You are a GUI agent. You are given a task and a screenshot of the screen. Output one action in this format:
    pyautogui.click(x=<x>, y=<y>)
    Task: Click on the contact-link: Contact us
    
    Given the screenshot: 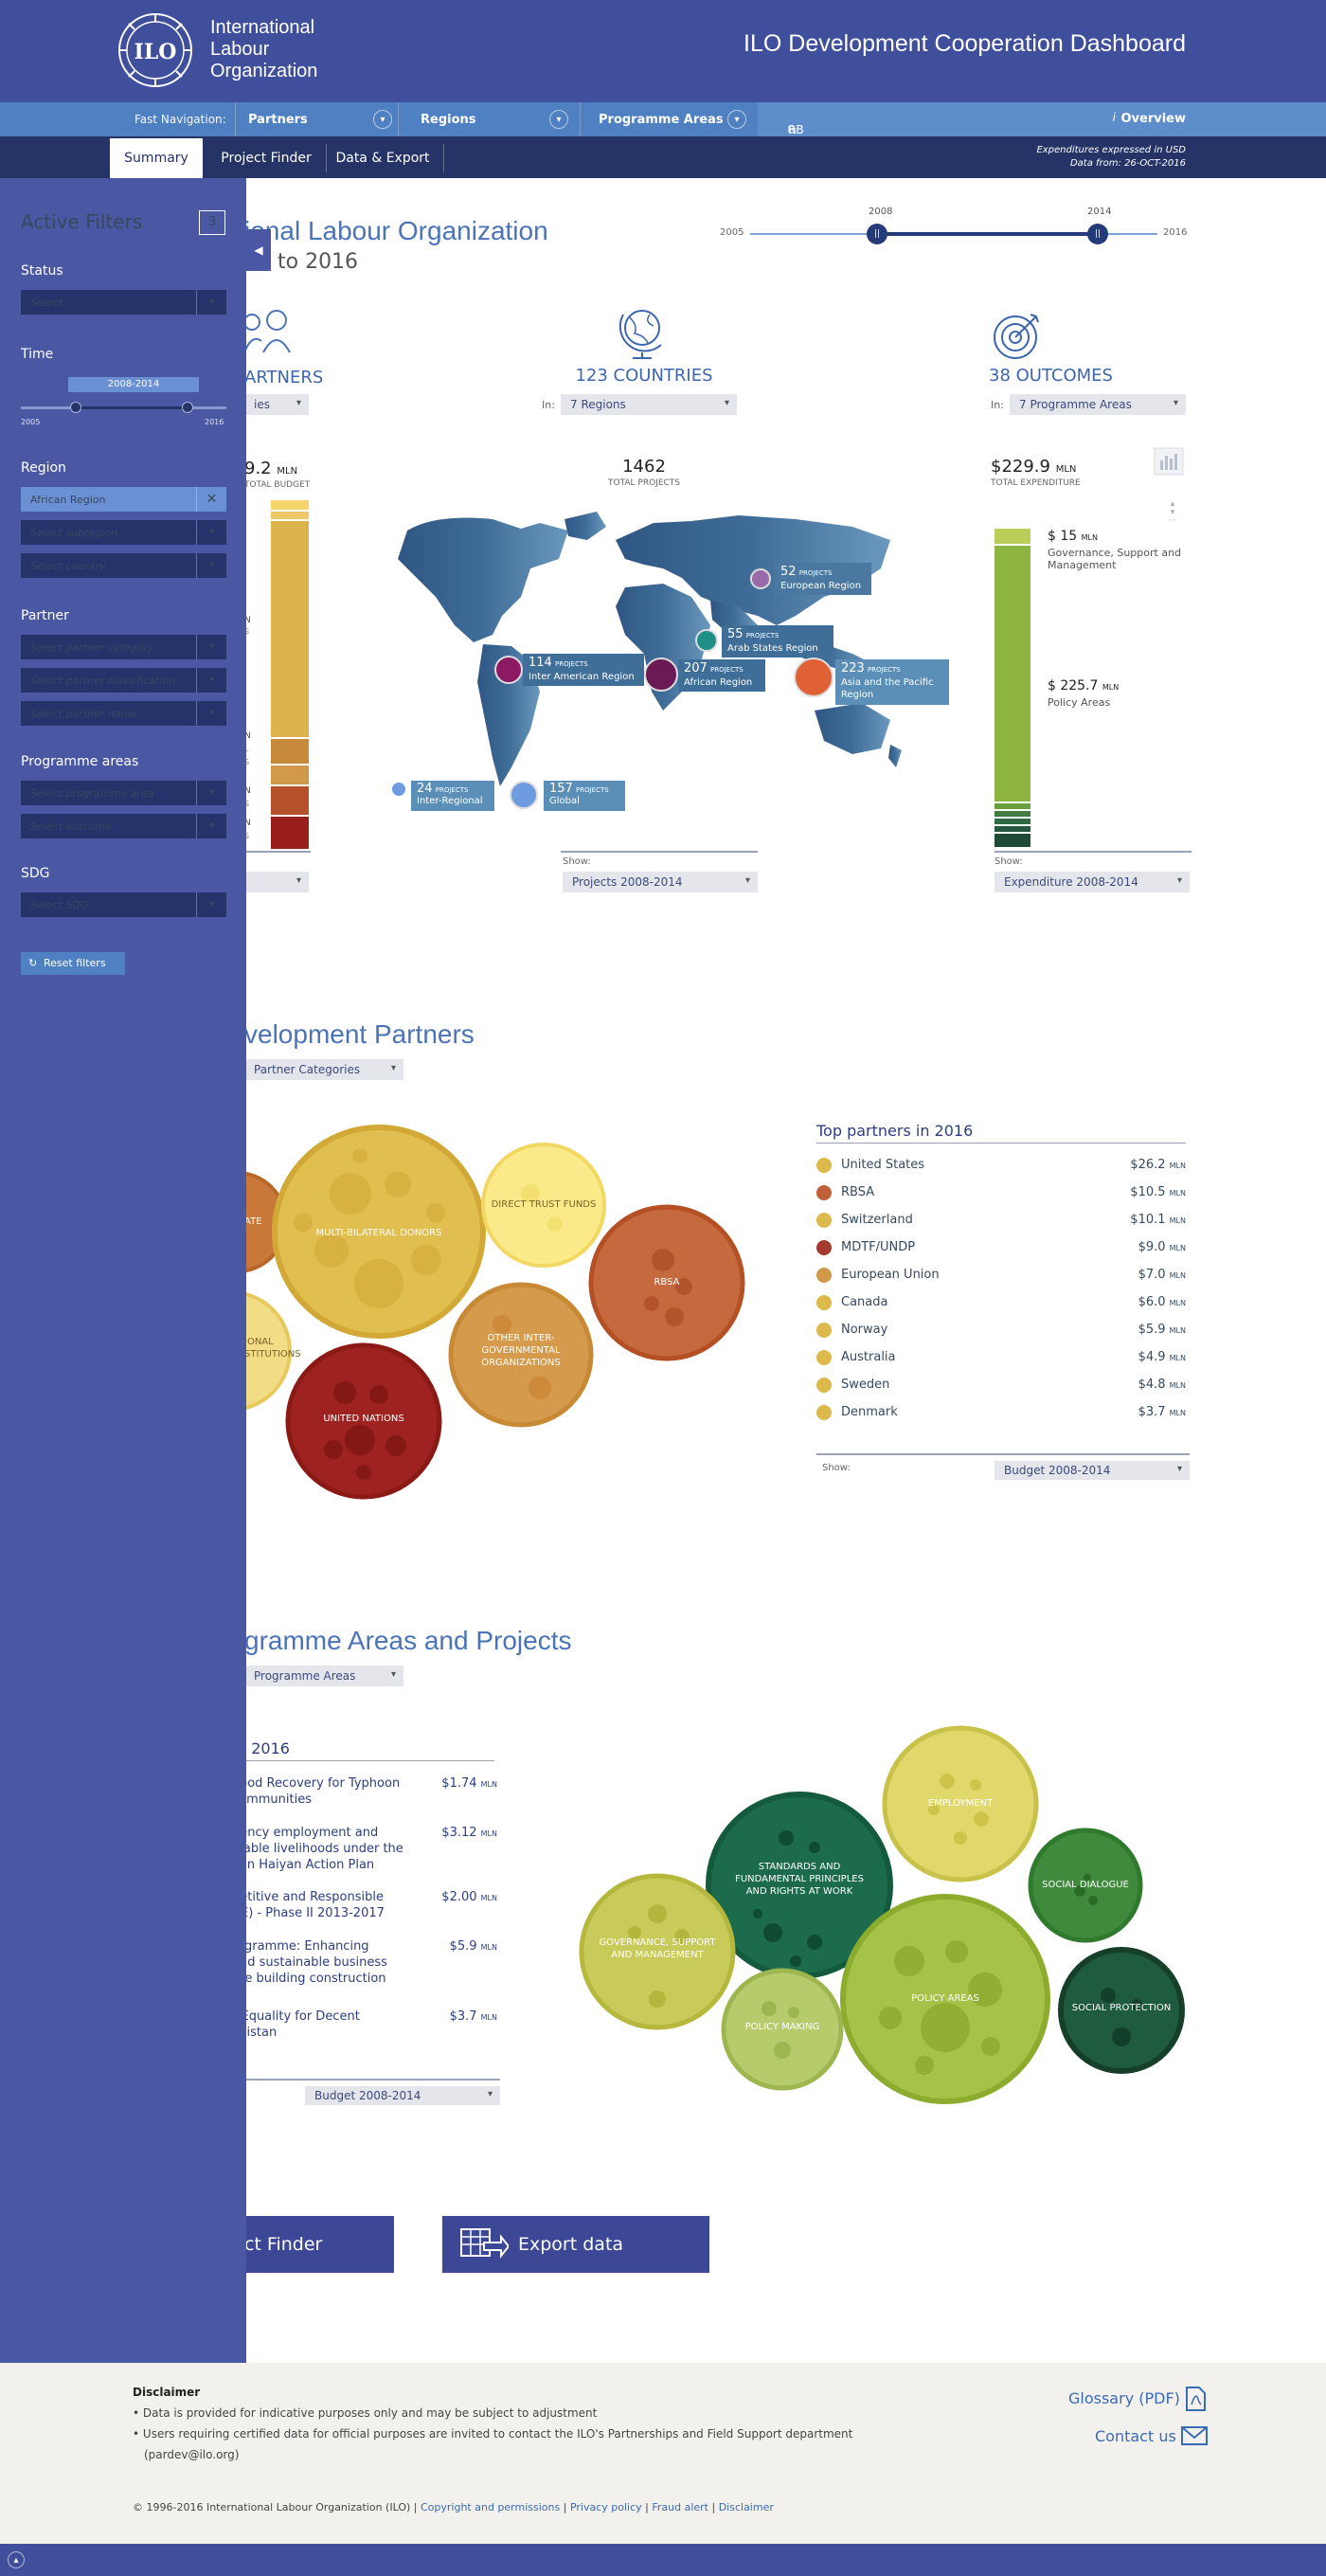 What is the action you would take?
    pyautogui.click(x=1135, y=2436)
    